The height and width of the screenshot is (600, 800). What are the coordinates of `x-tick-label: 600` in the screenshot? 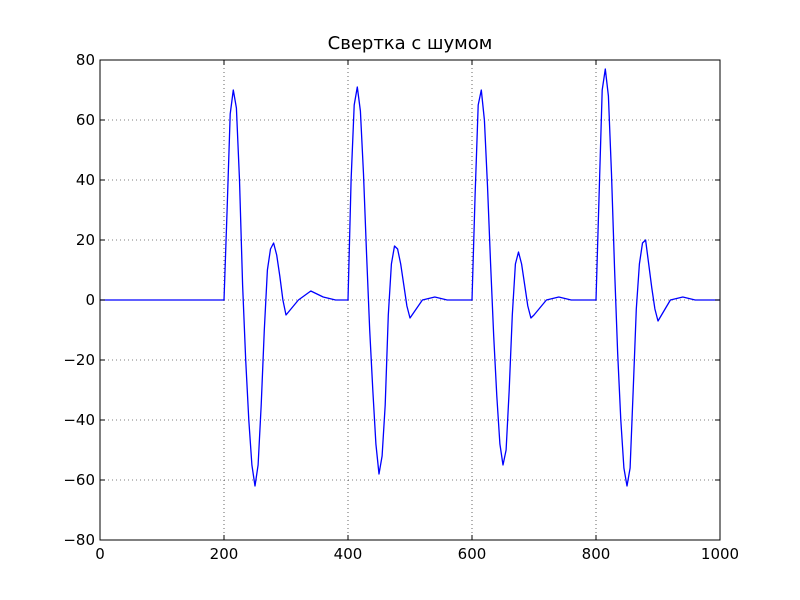 It's located at (472, 554).